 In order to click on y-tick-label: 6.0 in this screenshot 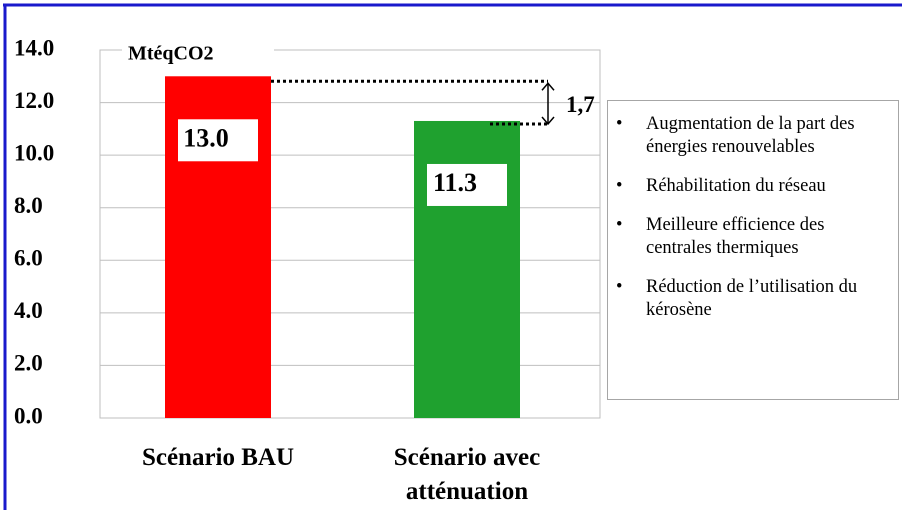, I will do `click(28, 258)`.